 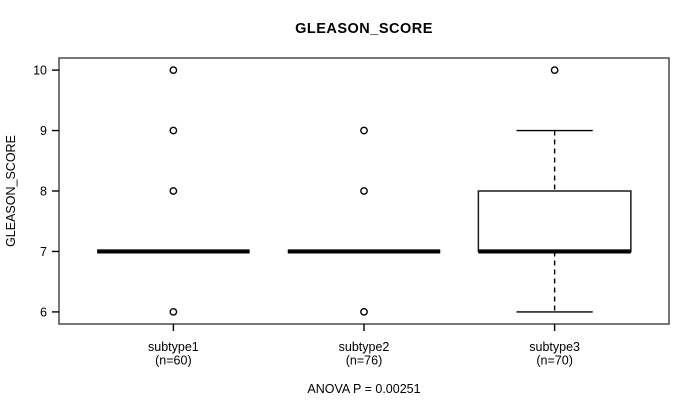 What do you see at coordinates (43, 312) in the screenshot?
I see `y-tick-label: 6` at bounding box center [43, 312].